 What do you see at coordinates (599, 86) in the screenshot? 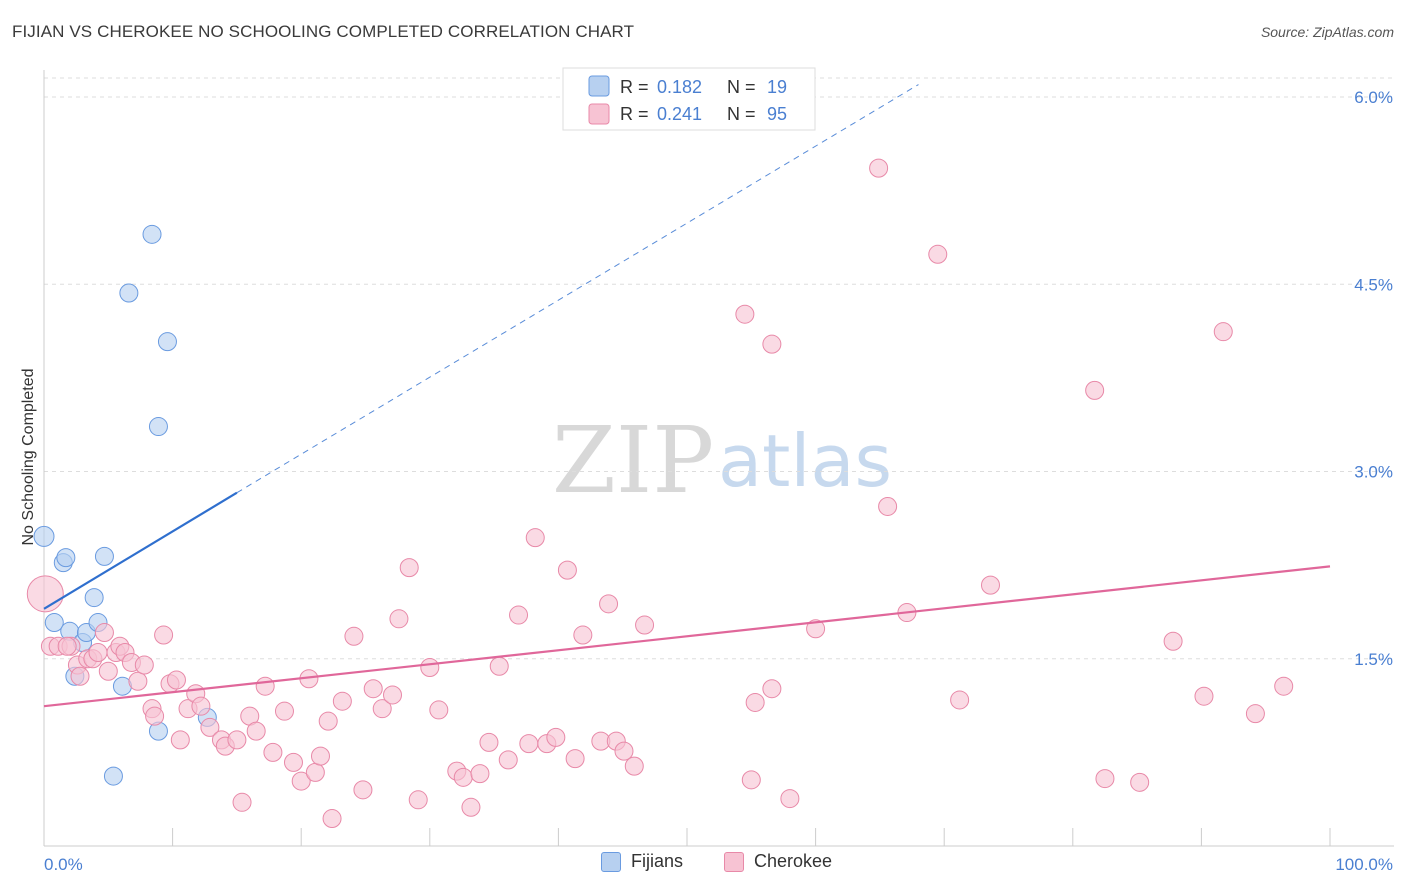
I see `legend-fijians-swatch` at bounding box center [599, 86].